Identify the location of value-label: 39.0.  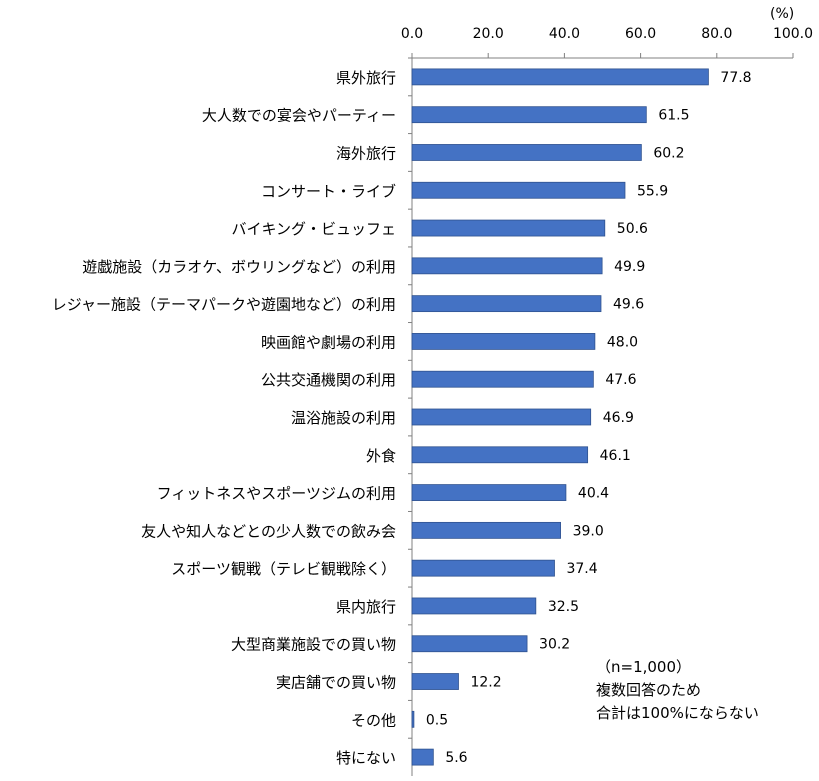
(588, 531).